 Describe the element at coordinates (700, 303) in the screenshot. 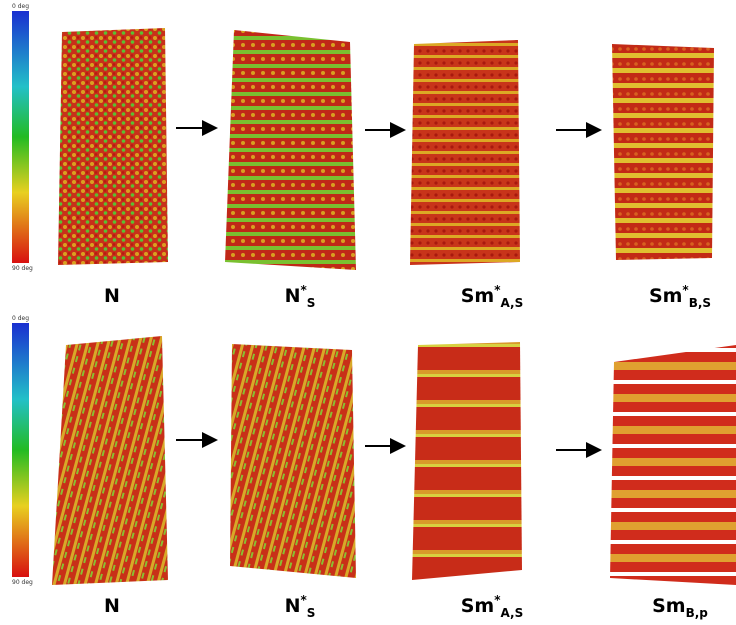

I see `label-sub: B,S` at that location.